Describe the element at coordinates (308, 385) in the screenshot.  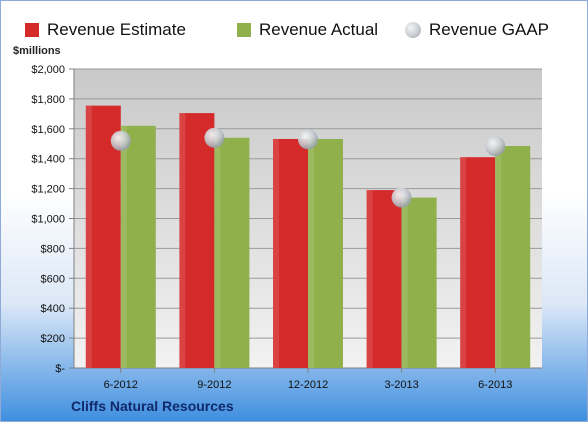
I see `x-tick-label: 12-2012` at that location.